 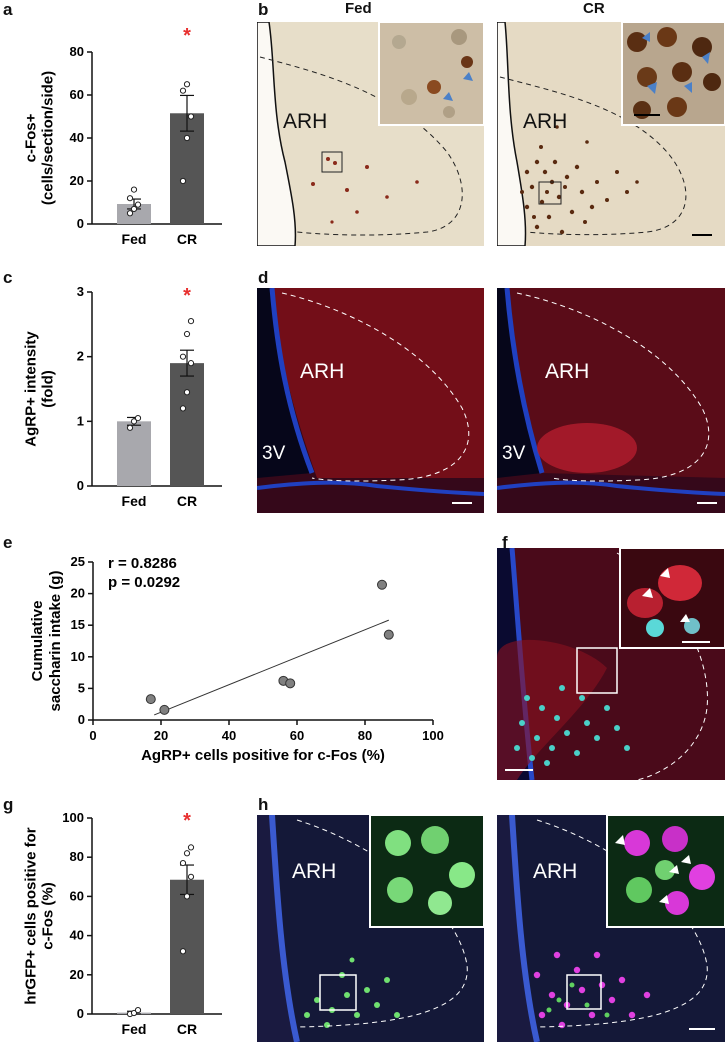 I want to click on arh-label-fed-h: ARH, so click(x=314, y=871).